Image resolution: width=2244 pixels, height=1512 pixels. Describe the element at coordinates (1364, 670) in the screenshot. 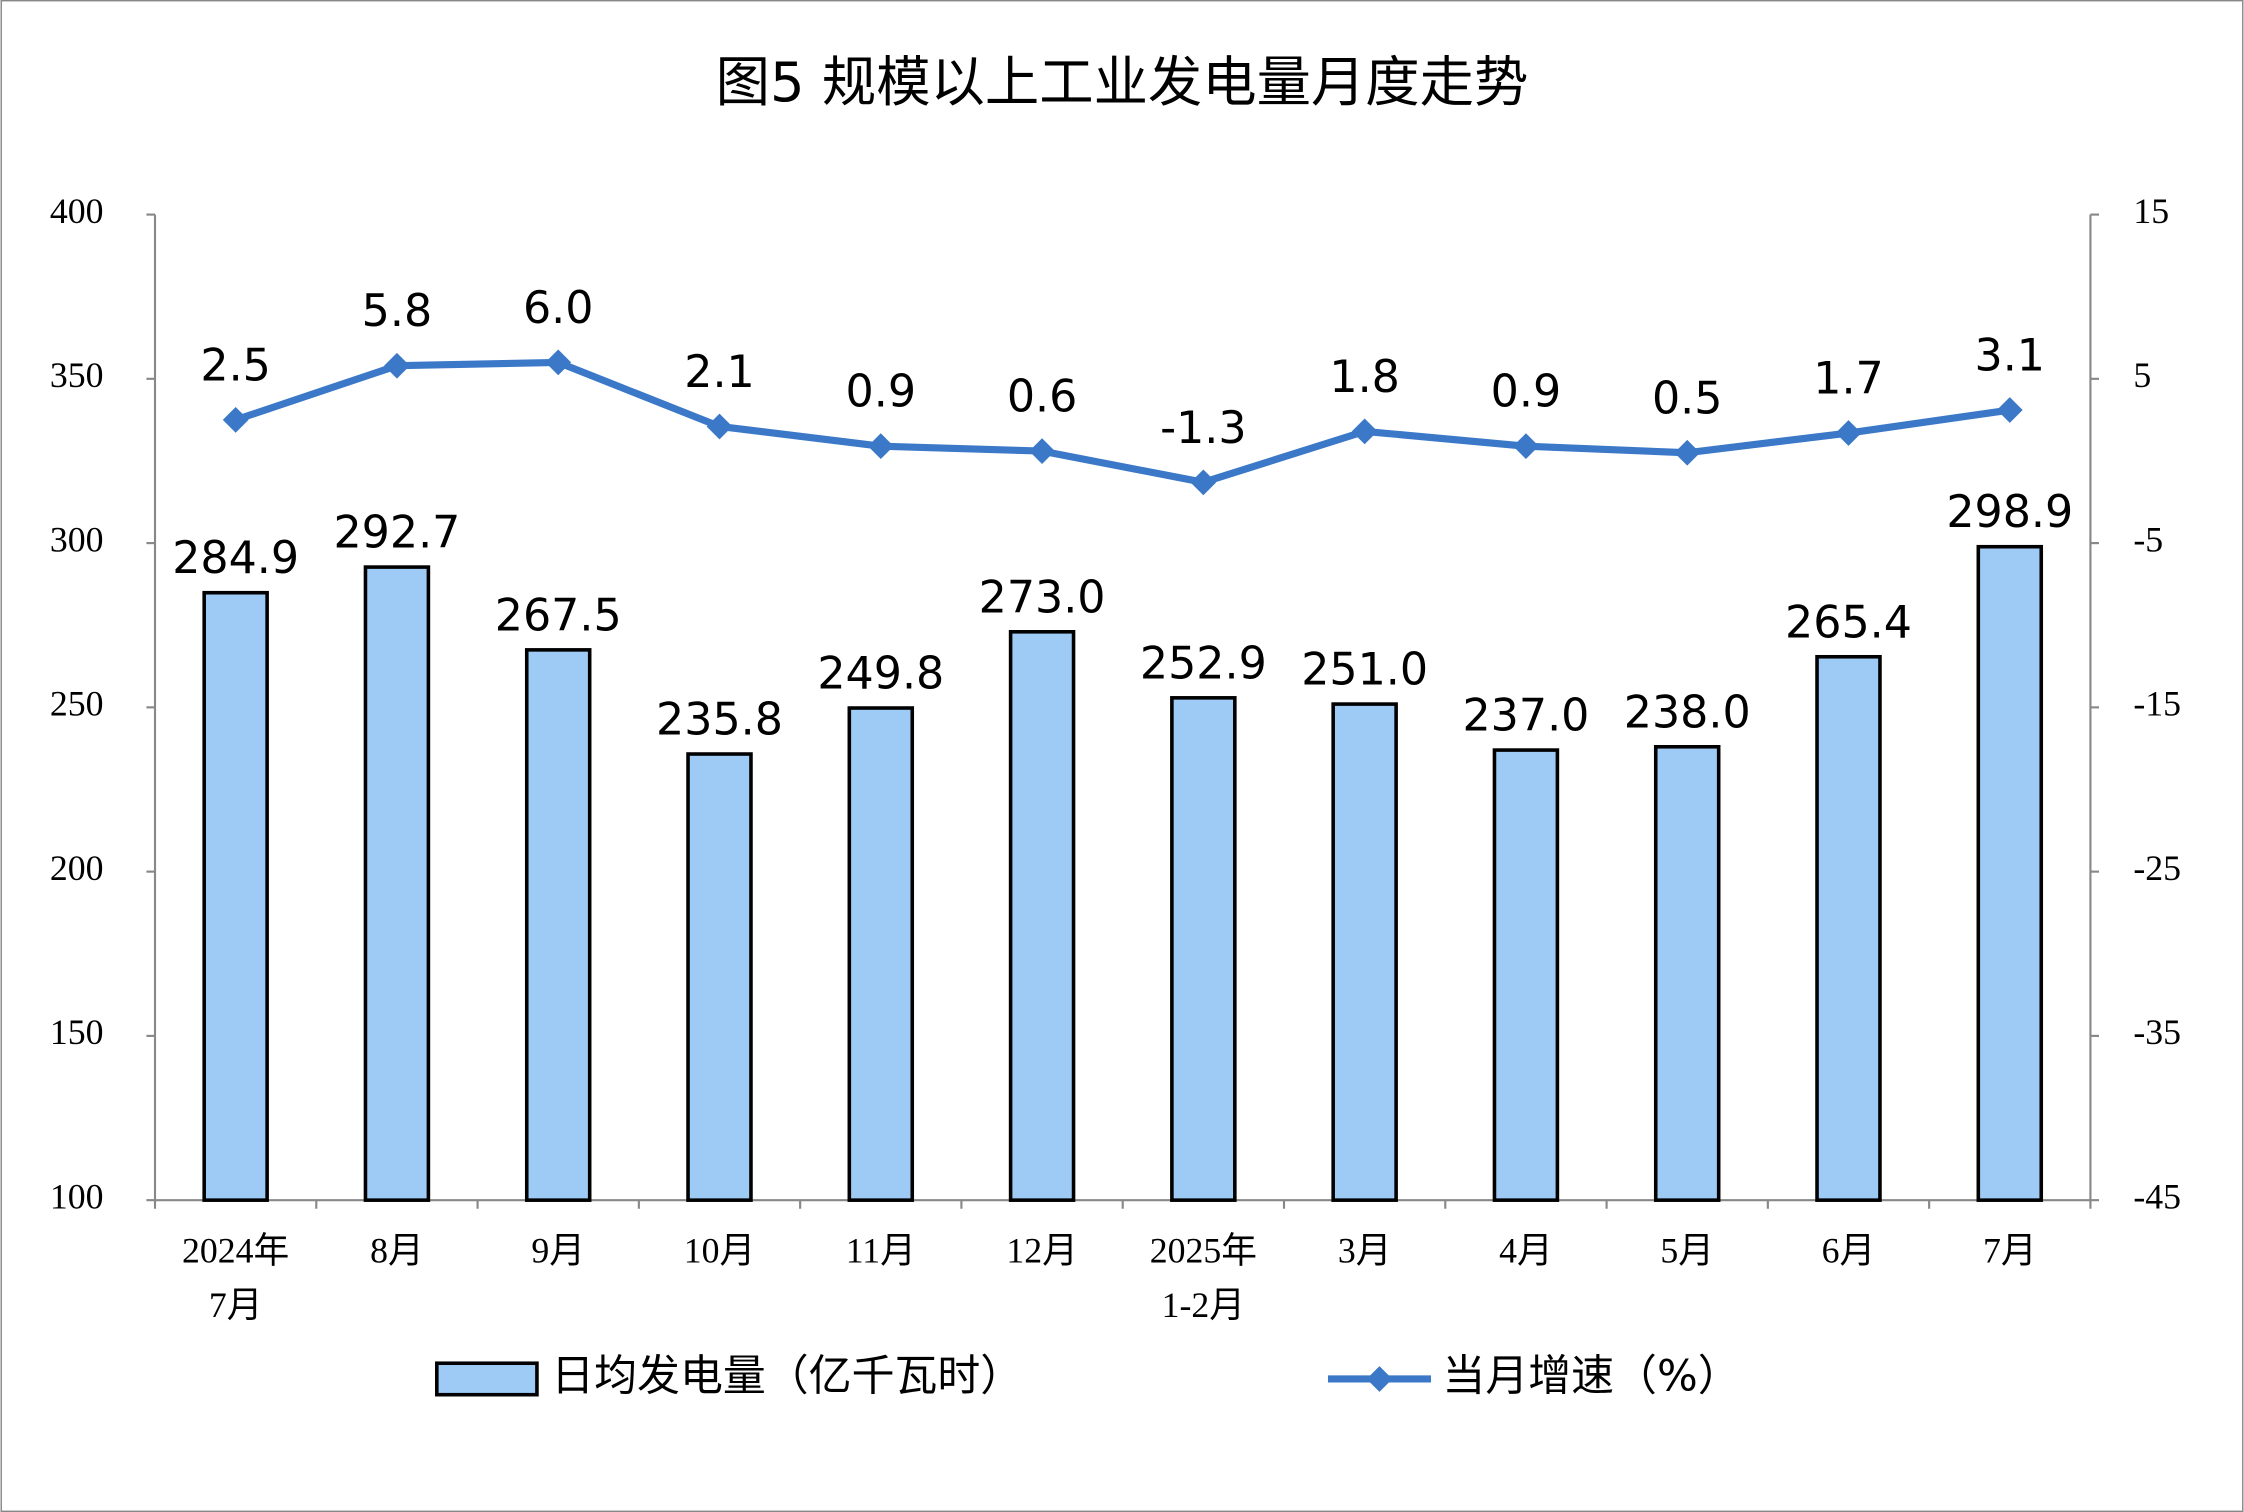

I see `bar-value-label: 251.0` at that location.